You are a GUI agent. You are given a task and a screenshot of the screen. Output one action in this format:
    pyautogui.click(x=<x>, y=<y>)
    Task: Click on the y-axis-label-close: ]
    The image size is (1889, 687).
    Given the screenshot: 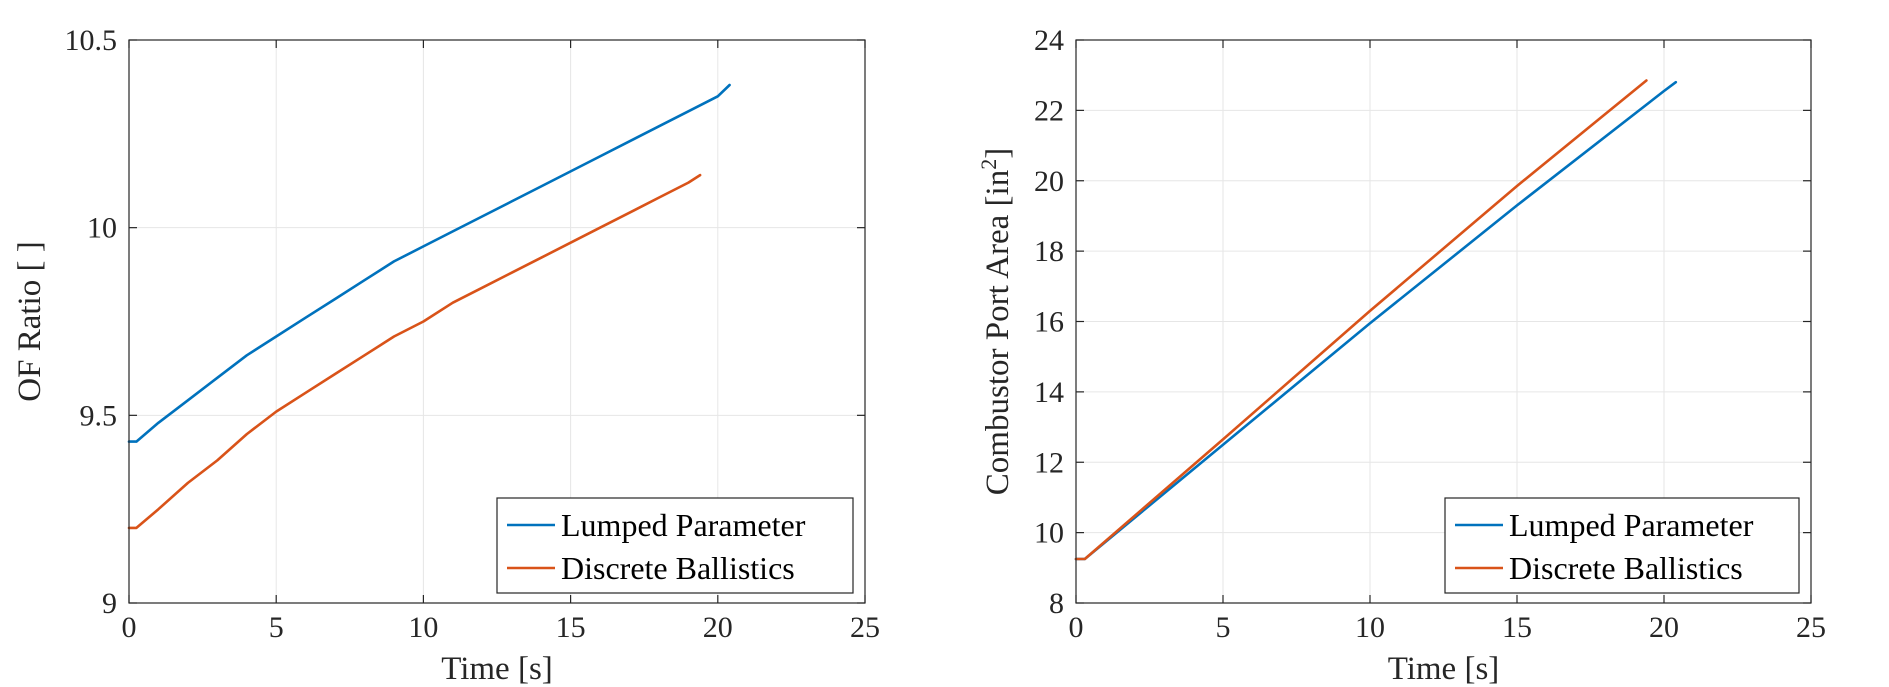 What is the action you would take?
    pyautogui.click(x=998, y=153)
    